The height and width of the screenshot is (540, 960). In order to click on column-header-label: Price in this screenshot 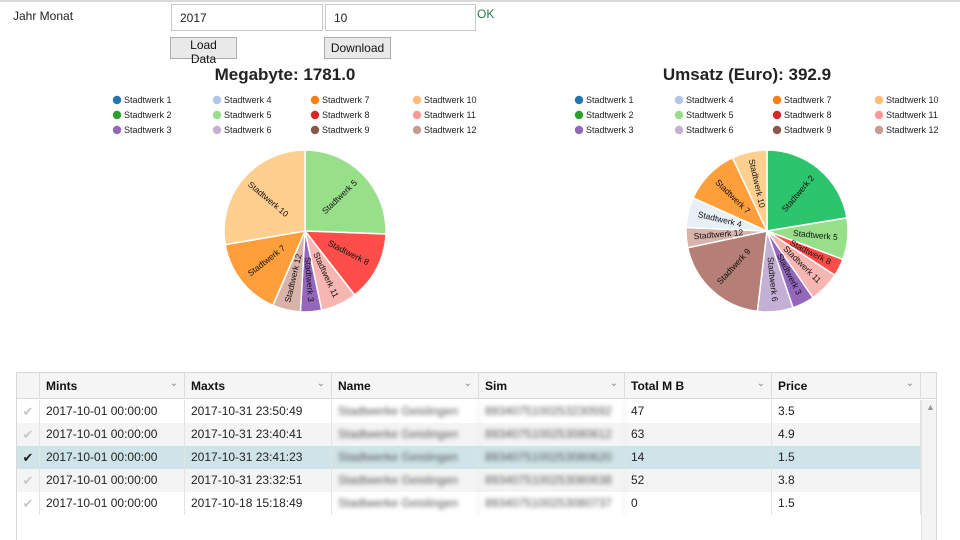, I will do `click(793, 386)`.